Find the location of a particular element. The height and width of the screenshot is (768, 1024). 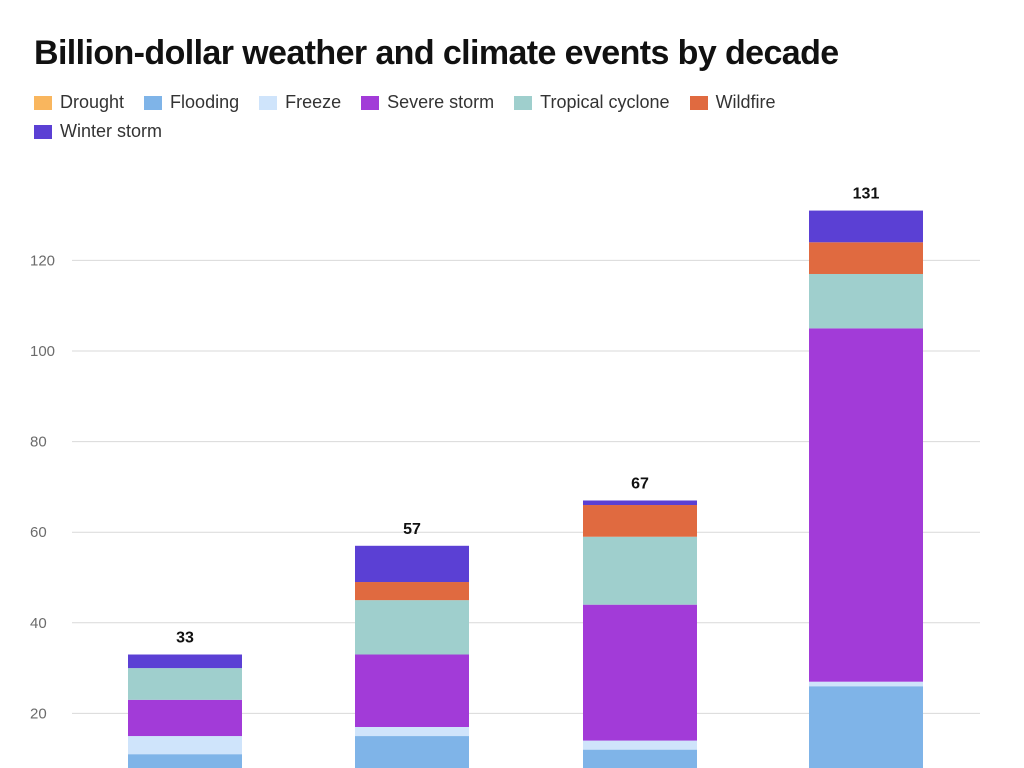

bar-2-severe-storm is located at coordinates (412, 690).